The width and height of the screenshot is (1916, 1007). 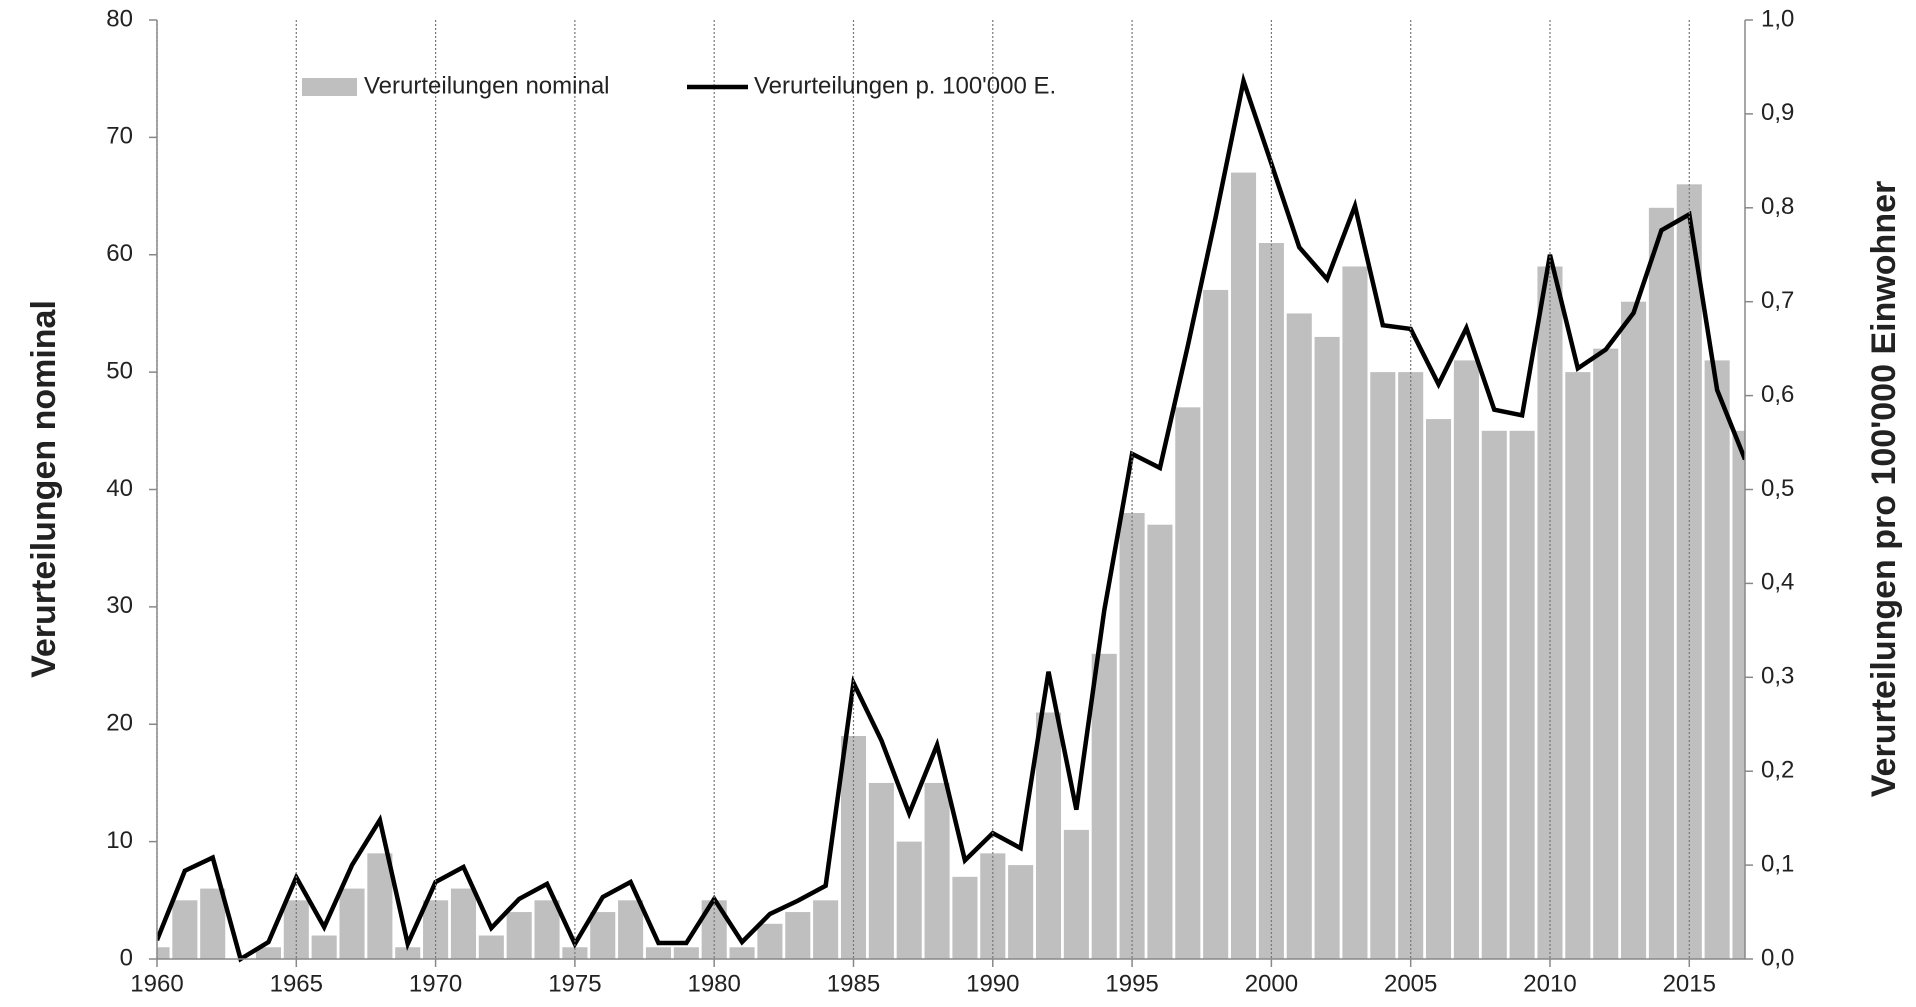 I want to click on x-tick-label: 1990, so click(x=992, y=983).